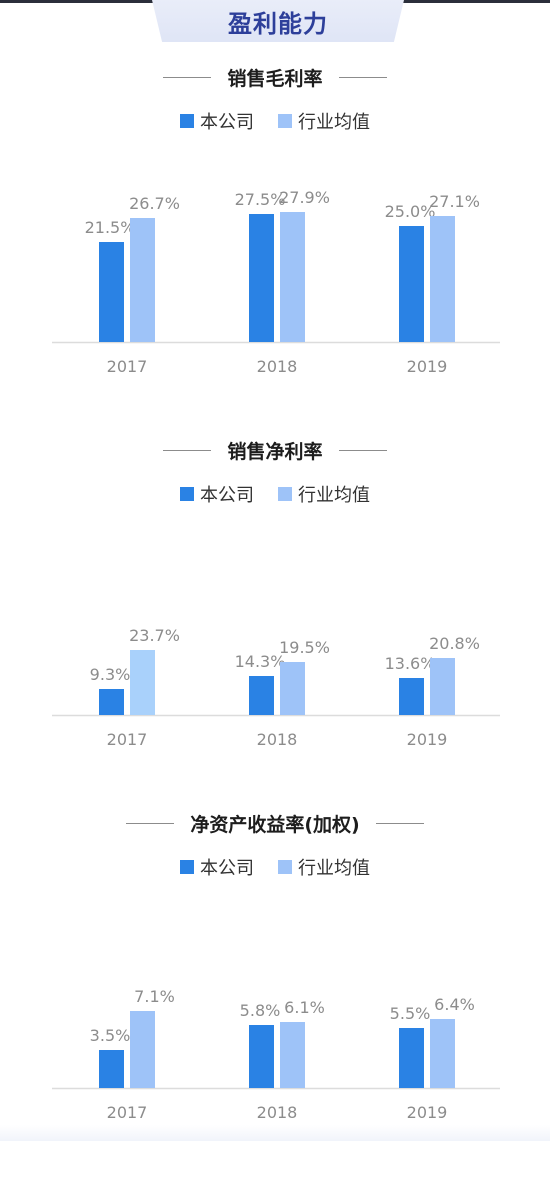 The image size is (550, 1181). What do you see at coordinates (304, 647) in the screenshot?
I see `data-label-industry-2018: 19.5%` at bounding box center [304, 647].